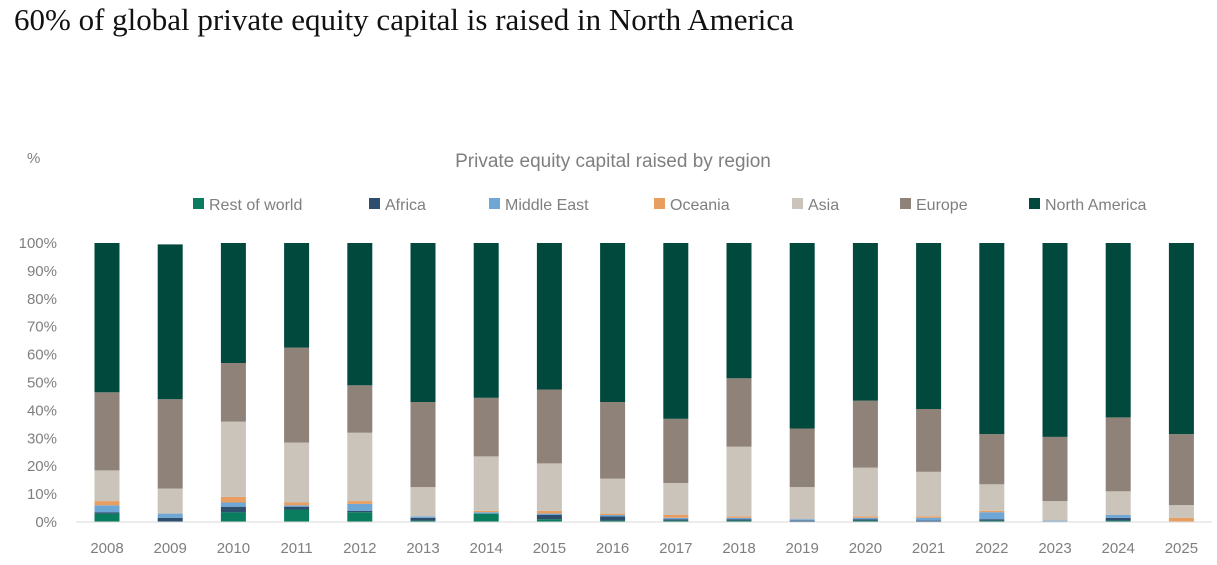 The height and width of the screenshot is (565, 1217). Describe the element at coordinates (42, 327) in the screenshot. I see `y-tick-label: 70%` at that location.